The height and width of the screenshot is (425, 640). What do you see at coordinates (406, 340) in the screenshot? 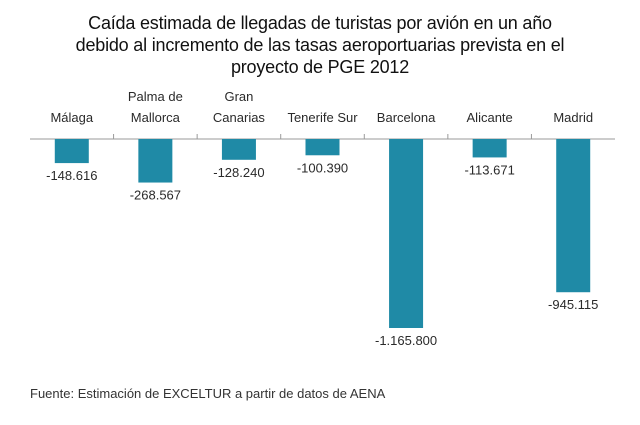
I see `data-label: -1.165.800` at bounding box center [406, 340].